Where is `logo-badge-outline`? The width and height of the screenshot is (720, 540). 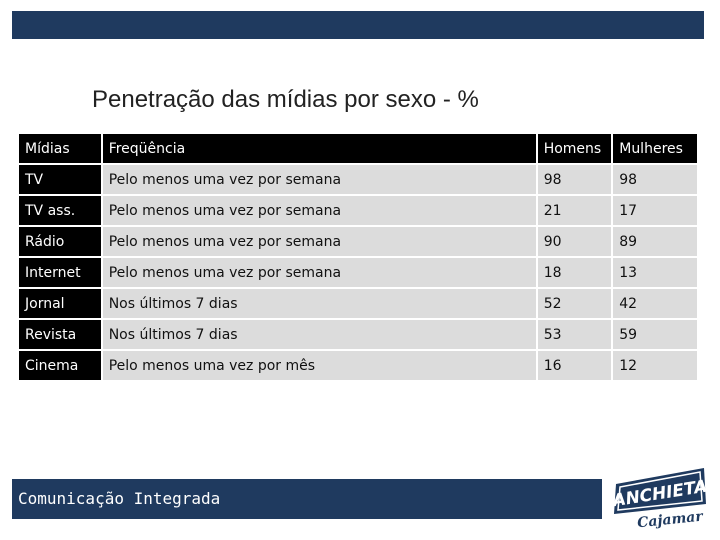 logo-badge-outline is located at coordinates (660, 491).